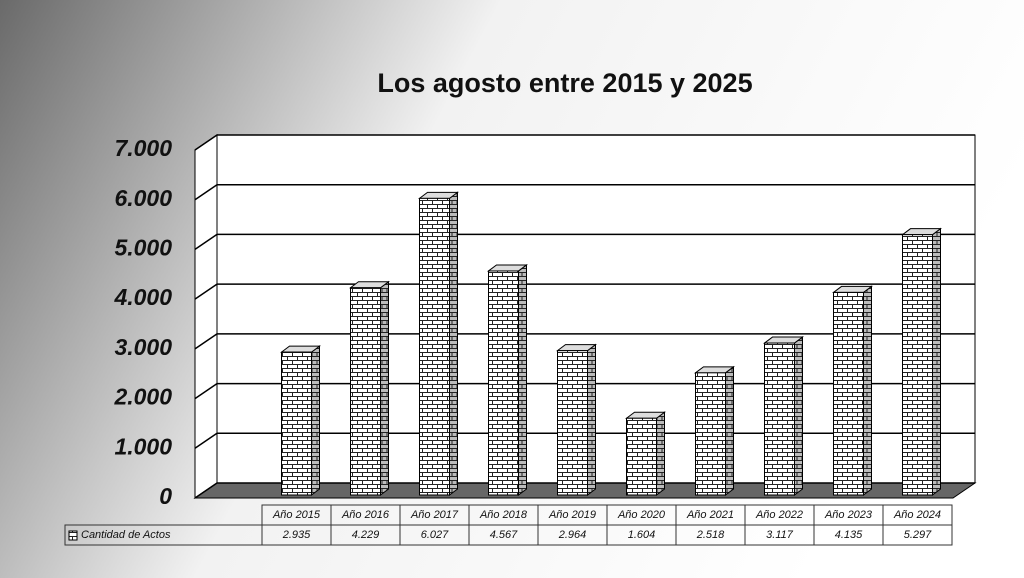 The image size is (1024, 578). What do you see at coordinates (296, 515) in the screenshot?
I see `x-tick-label: Año 2015` at bounding box center [296, 515].